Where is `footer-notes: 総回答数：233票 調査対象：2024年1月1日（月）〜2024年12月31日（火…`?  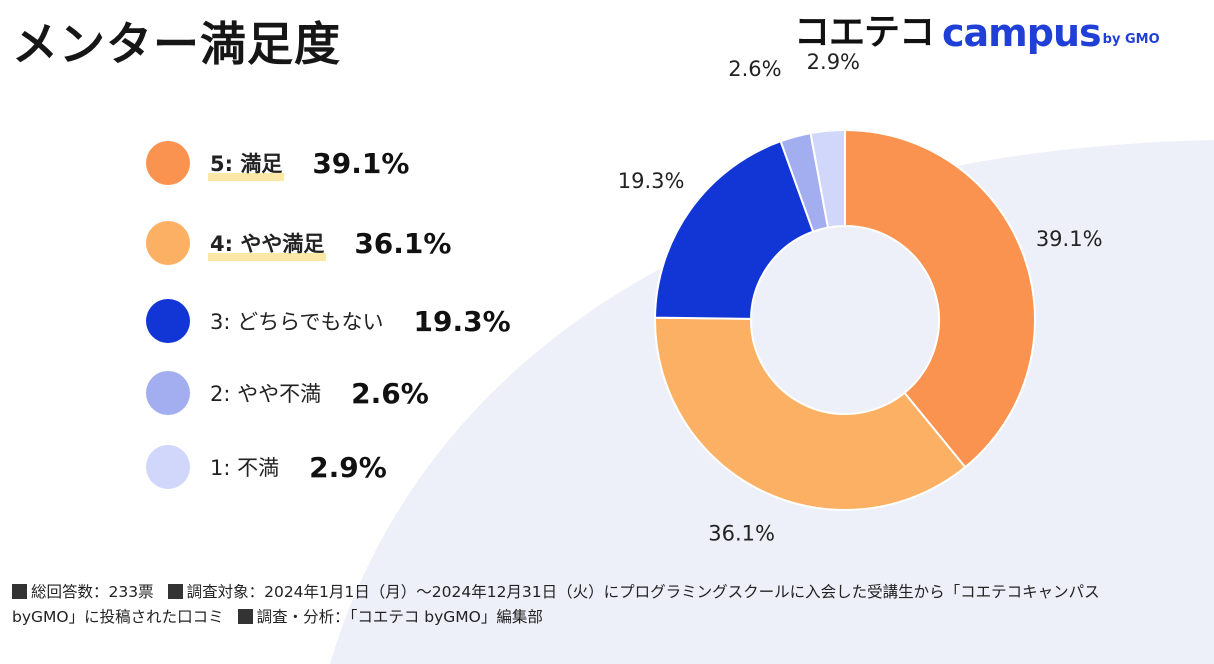 footer-notes: 総回答数：233票 調査対象：2024年1月1日（月）〜2024年12月31日（火… is located at coordinates (587, 605).